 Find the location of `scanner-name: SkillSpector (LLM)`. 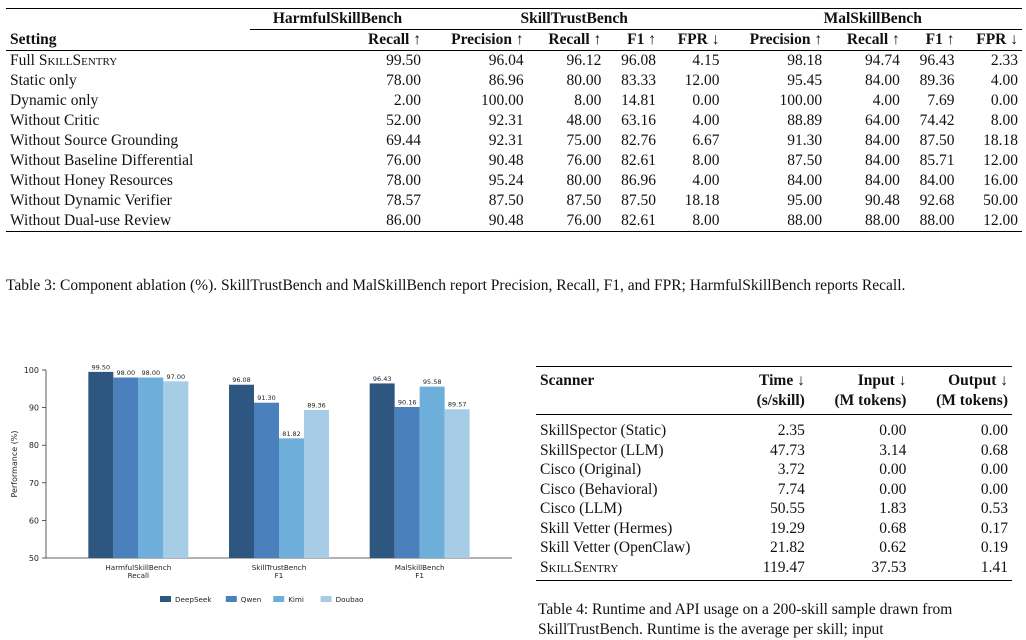

scanner-name: SkillSpector (LLM) is located at coordinates (602, 450).